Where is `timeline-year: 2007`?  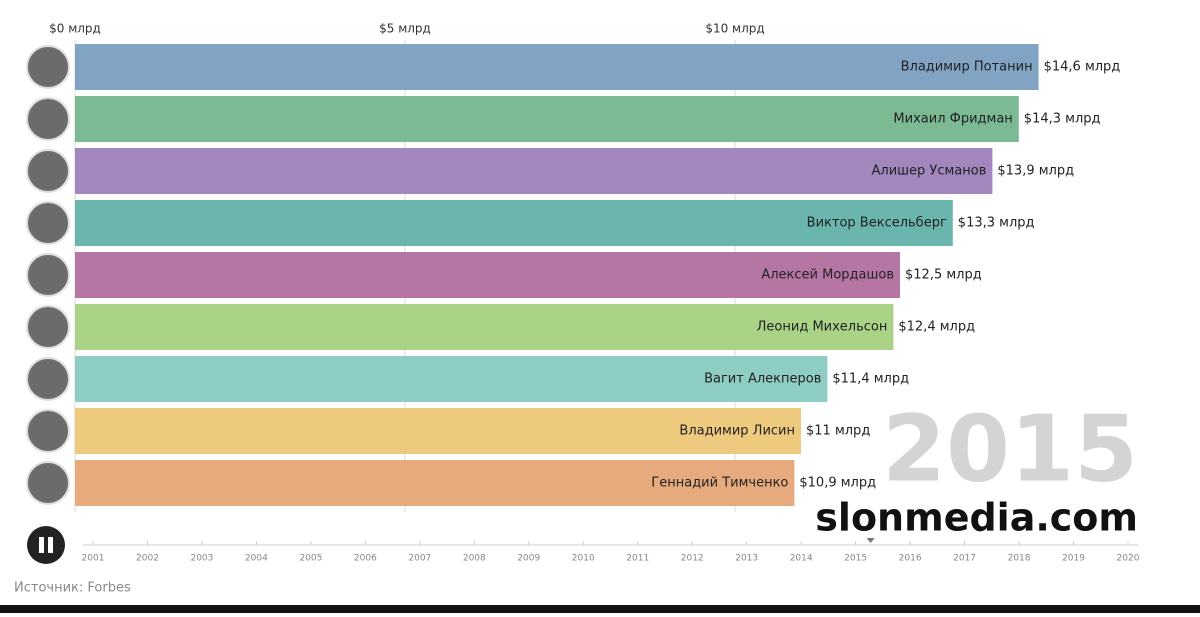
timeline-year: 2007 is located at coordinates (419, 559).